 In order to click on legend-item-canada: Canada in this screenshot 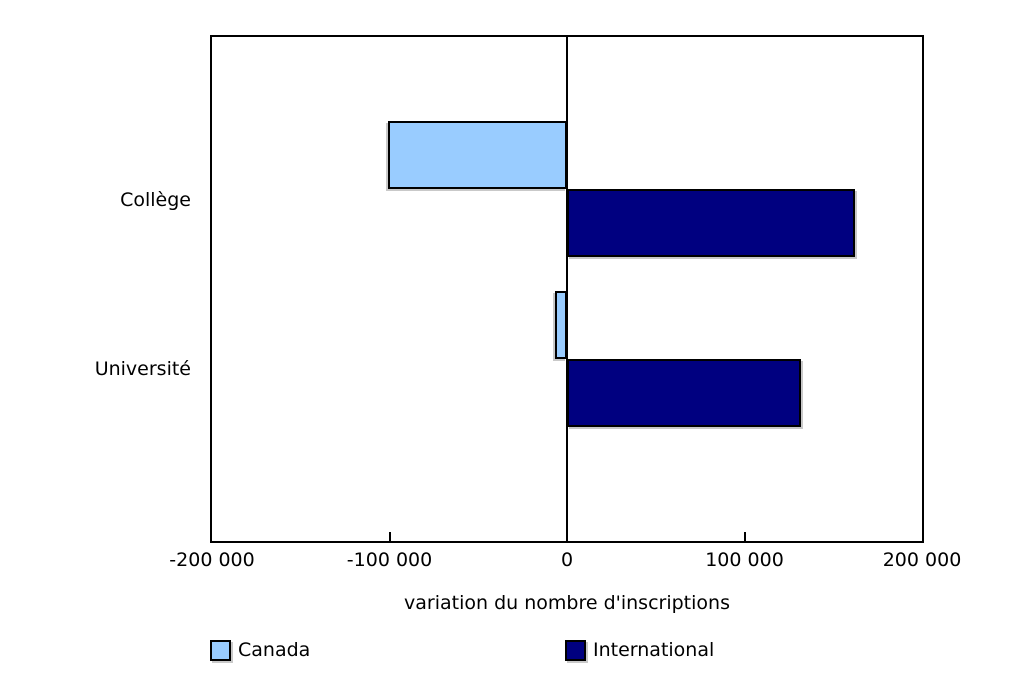, I will do `click(260, 650)`.